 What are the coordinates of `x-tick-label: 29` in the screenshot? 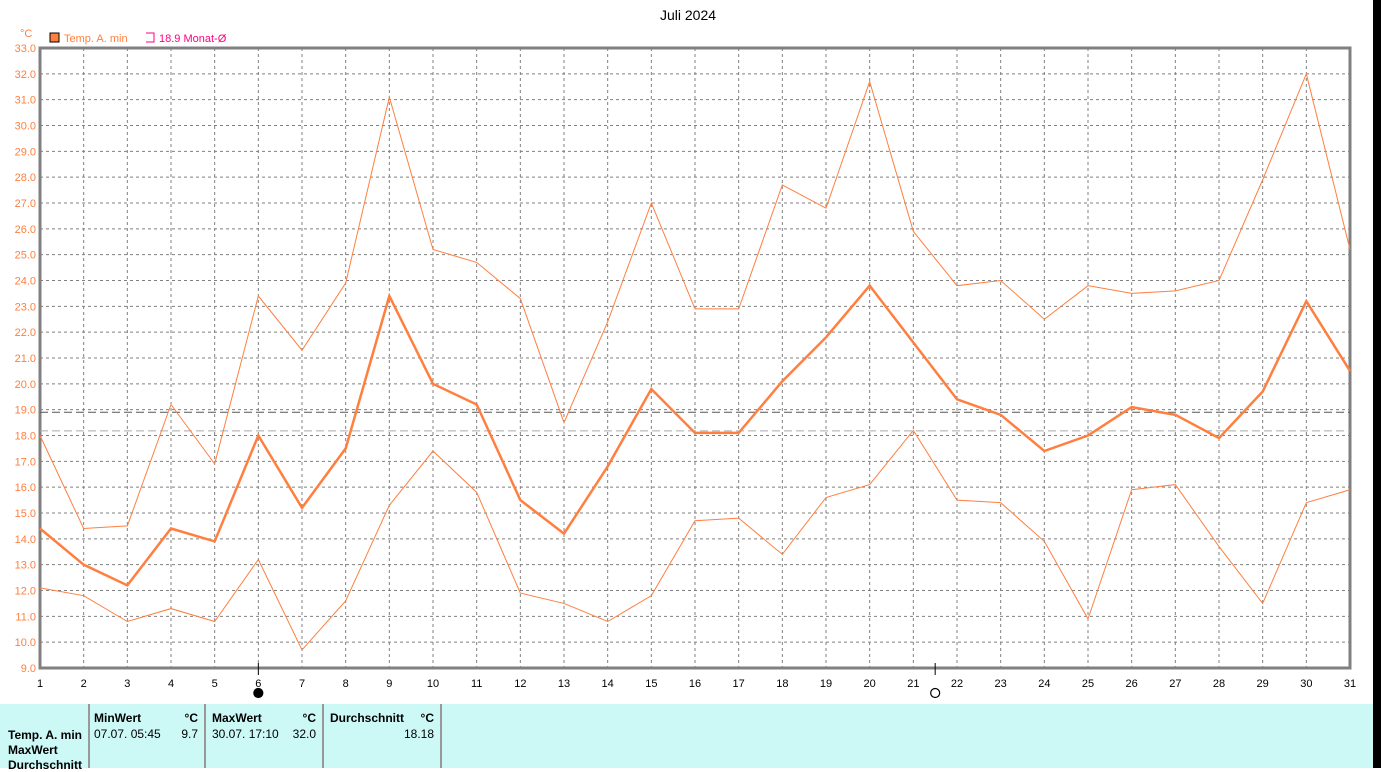 It's located at (1263, 684).